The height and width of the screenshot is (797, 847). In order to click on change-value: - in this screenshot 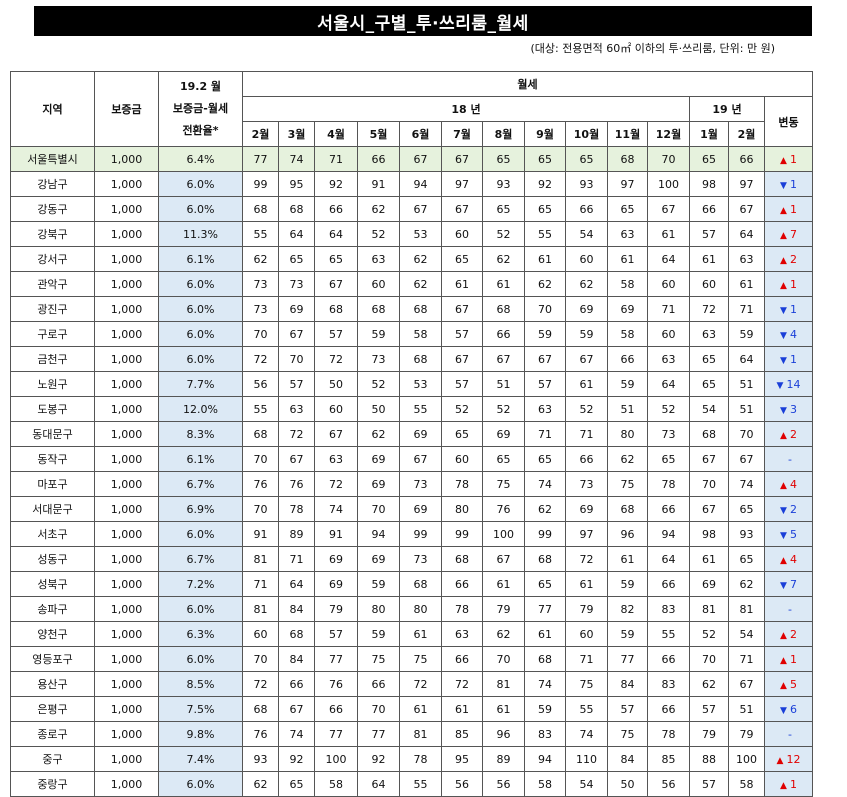, I will do `click(790, 609)`.